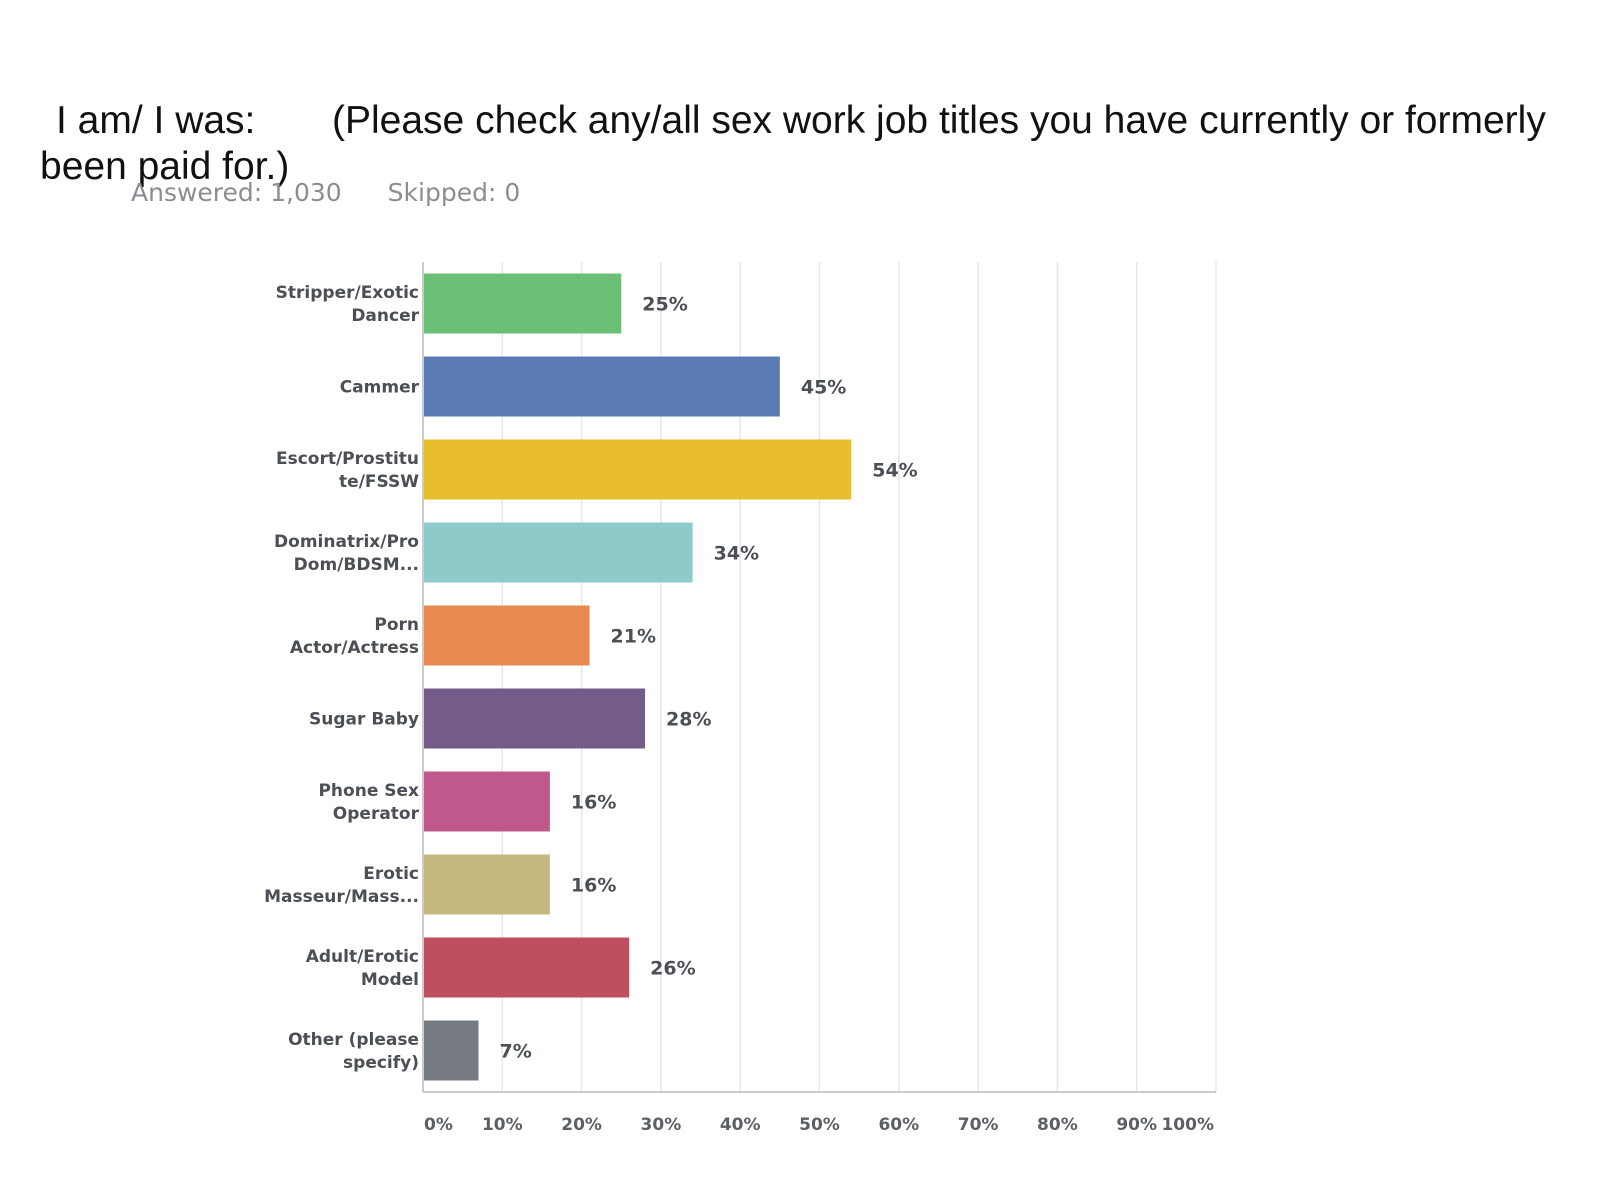 This screenshot has width=1598, height=1198. I want to click on category-label-line: Porn, so click(396, 625).